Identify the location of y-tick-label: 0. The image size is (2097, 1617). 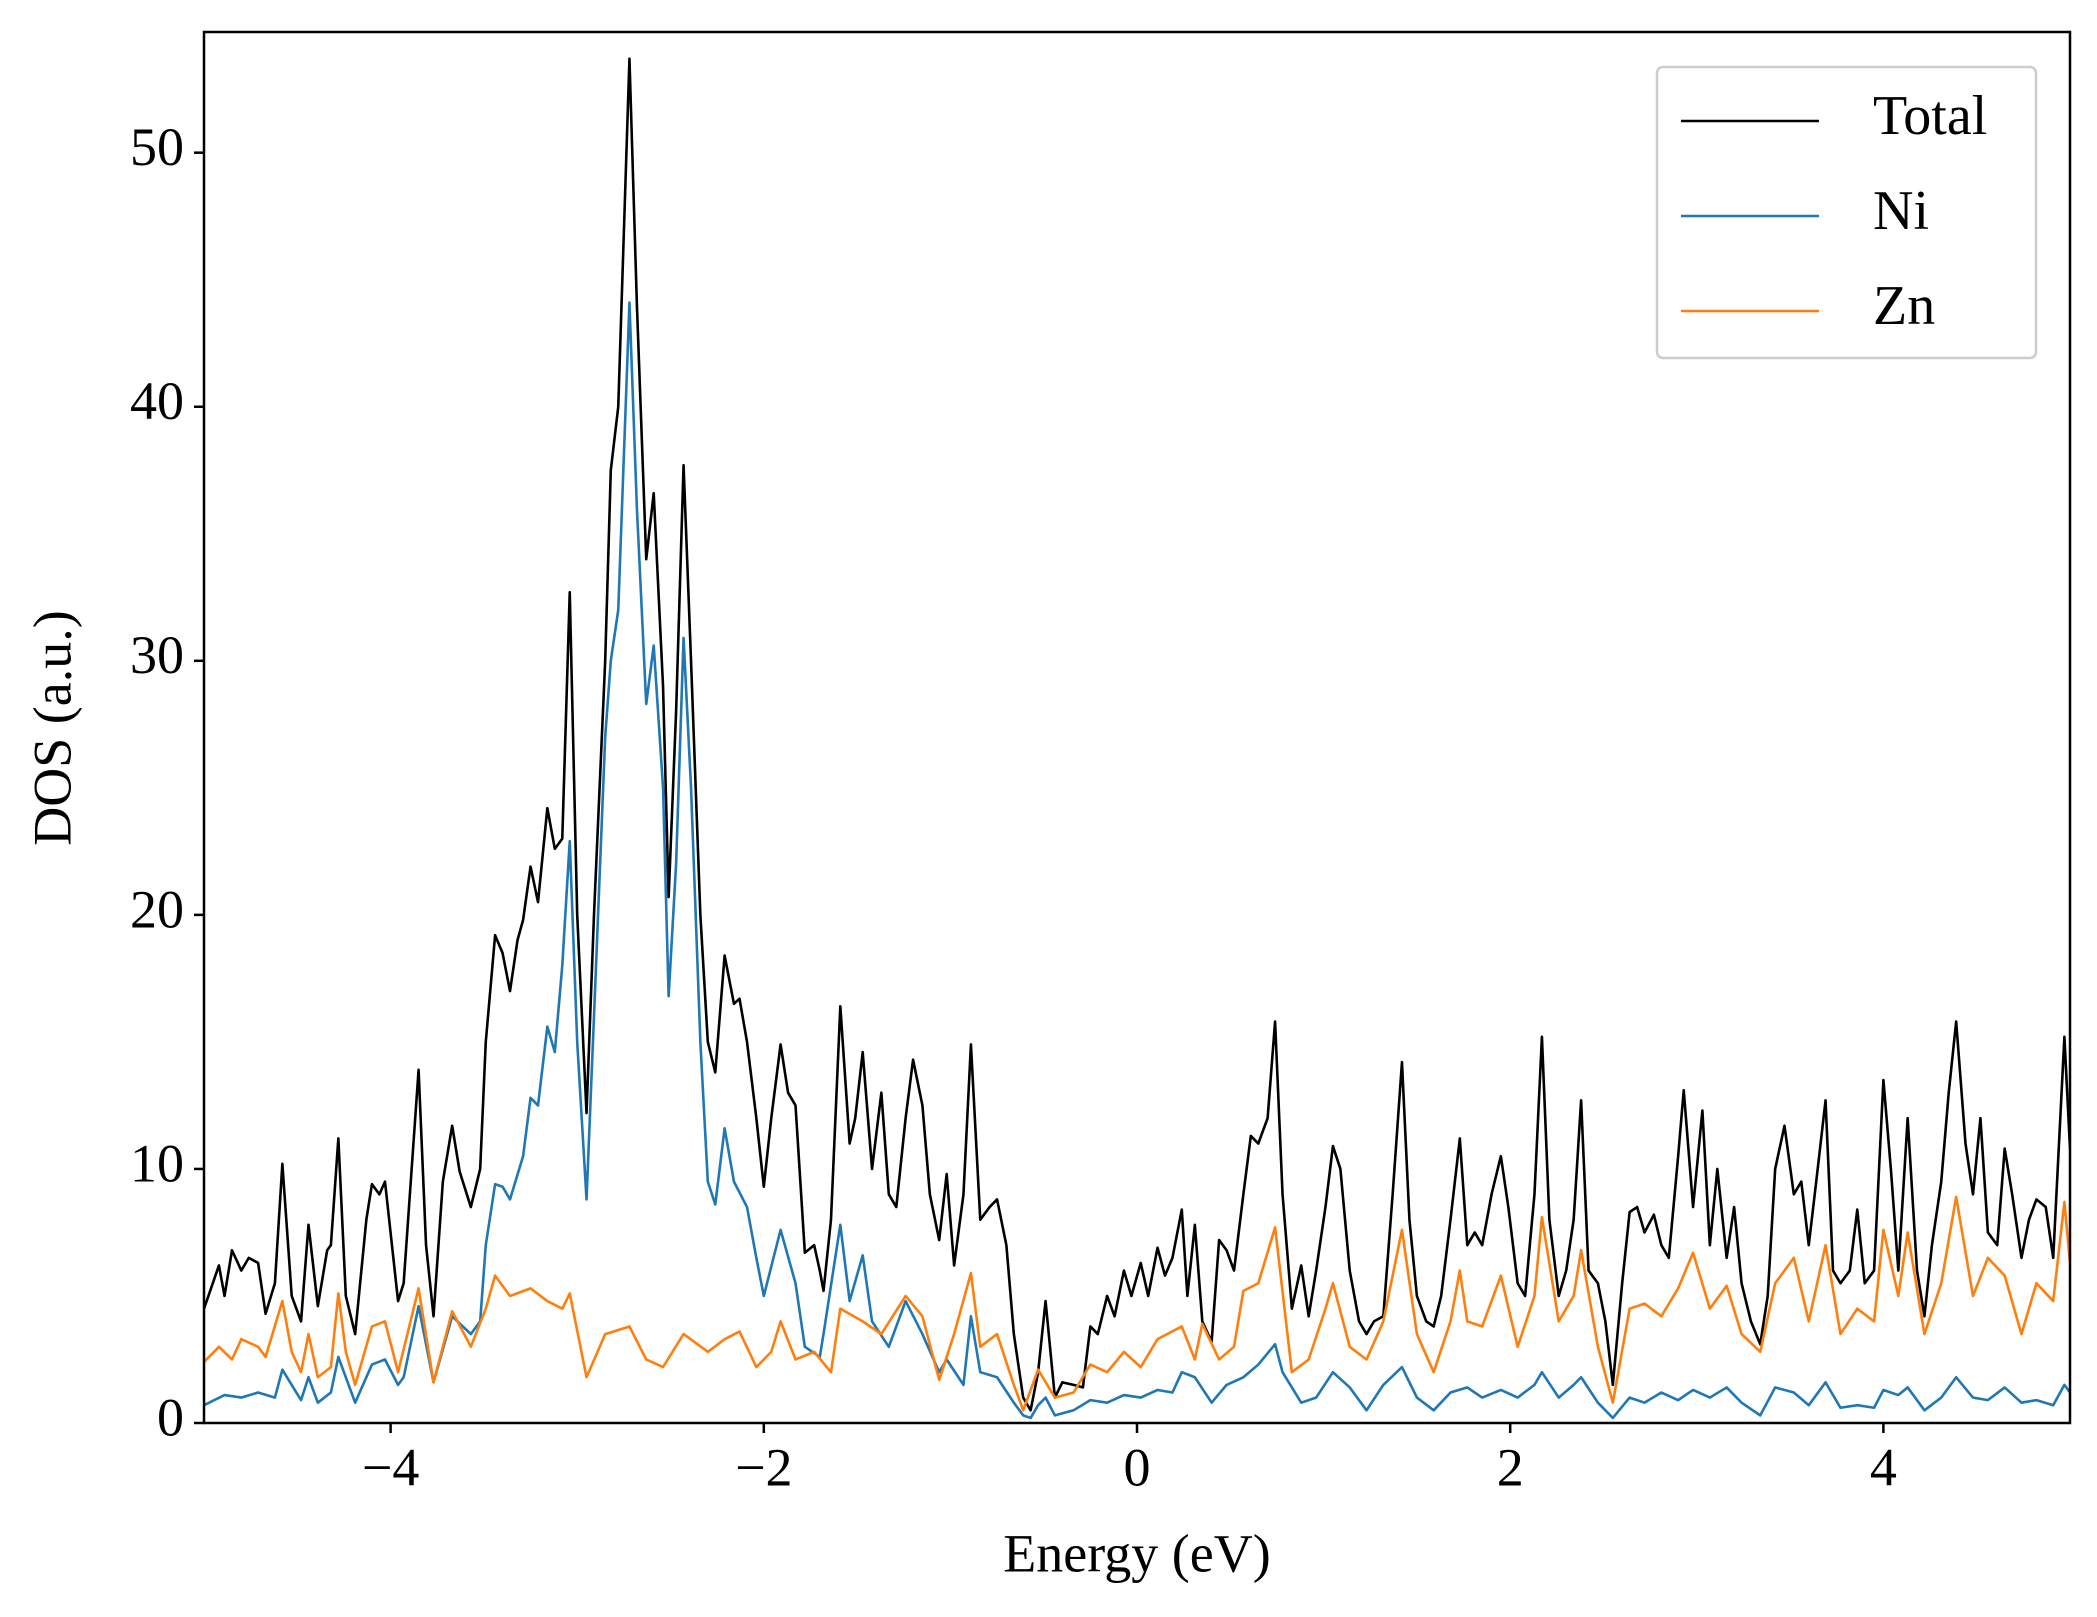
(170, 1417).